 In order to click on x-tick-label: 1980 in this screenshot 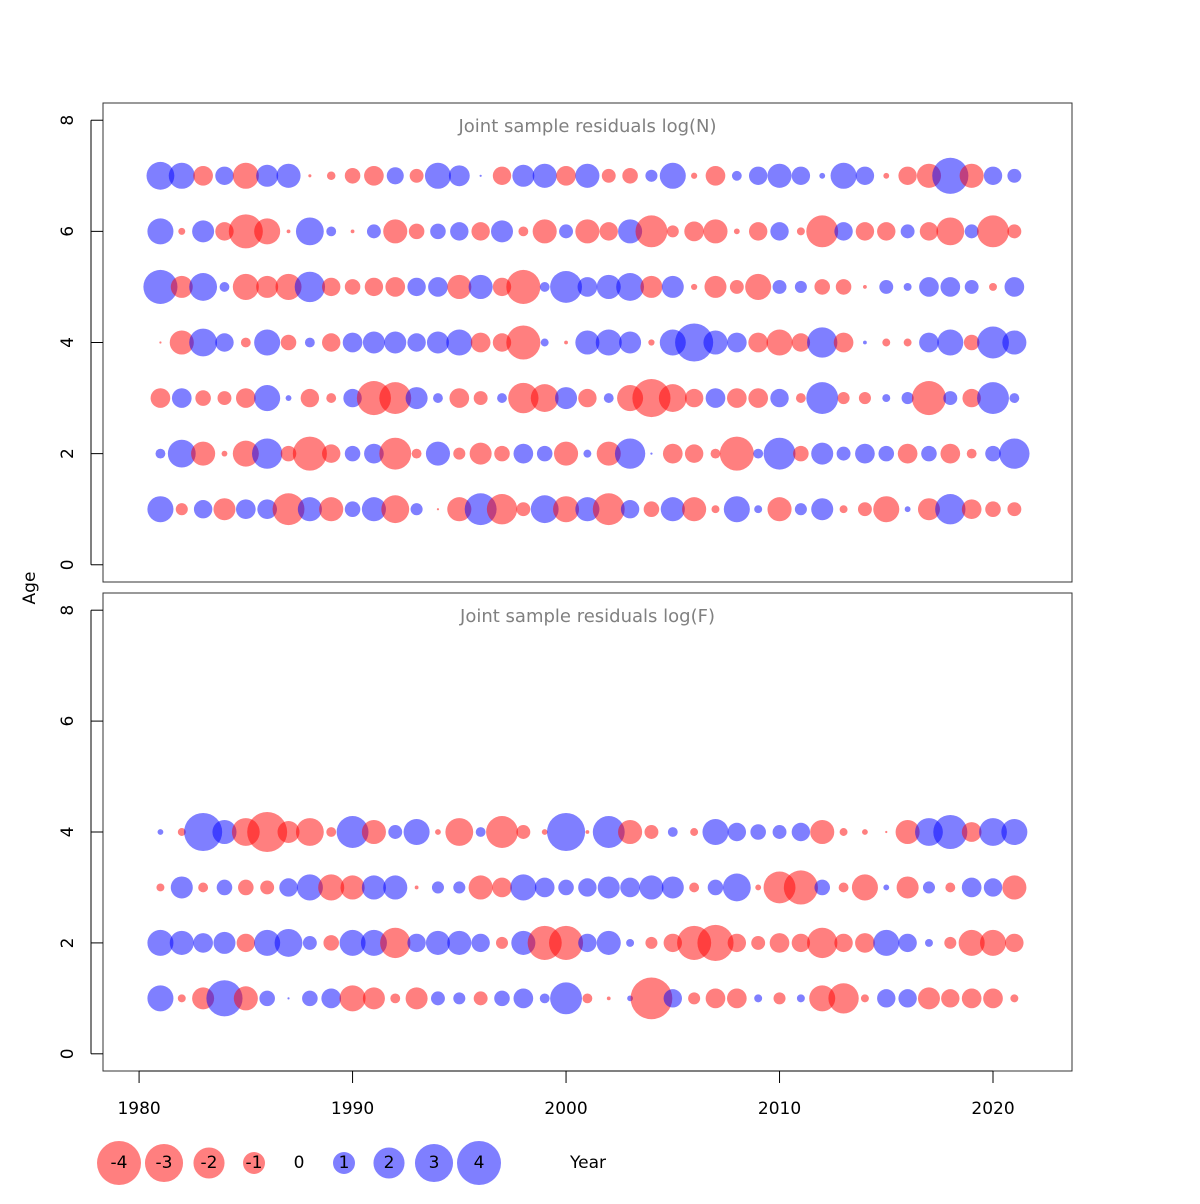, I will do `click(138, 1109)`.